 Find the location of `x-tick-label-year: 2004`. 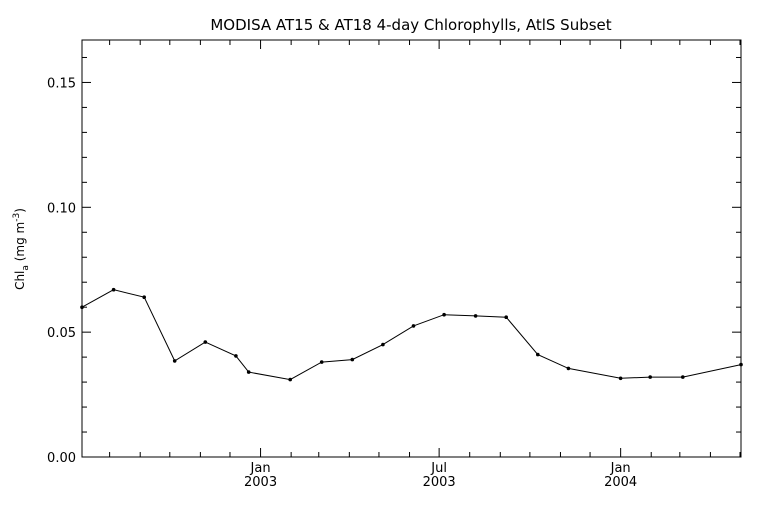

x-tick-label-year: 2004 is located at coordinates (620, 482).